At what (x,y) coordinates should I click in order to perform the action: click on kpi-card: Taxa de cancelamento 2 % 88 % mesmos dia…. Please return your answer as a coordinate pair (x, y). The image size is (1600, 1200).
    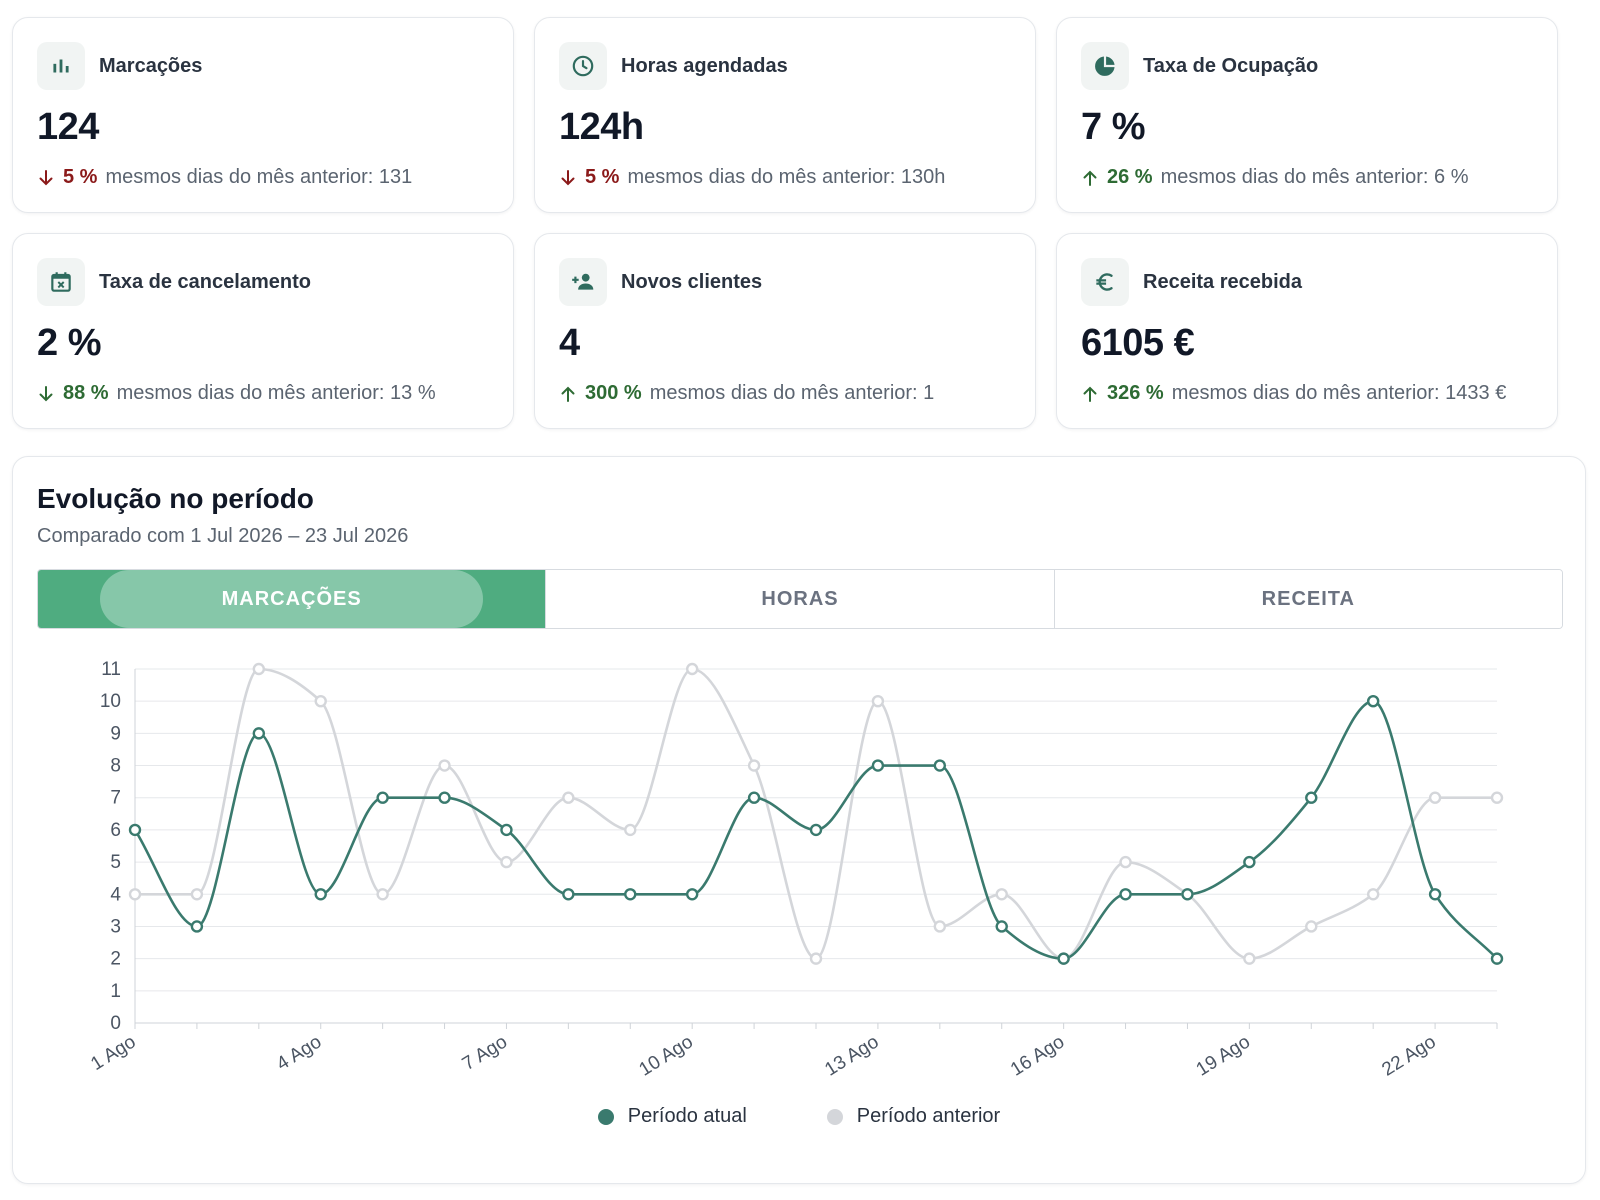
    Looking at the image, I should click on (263, 331).